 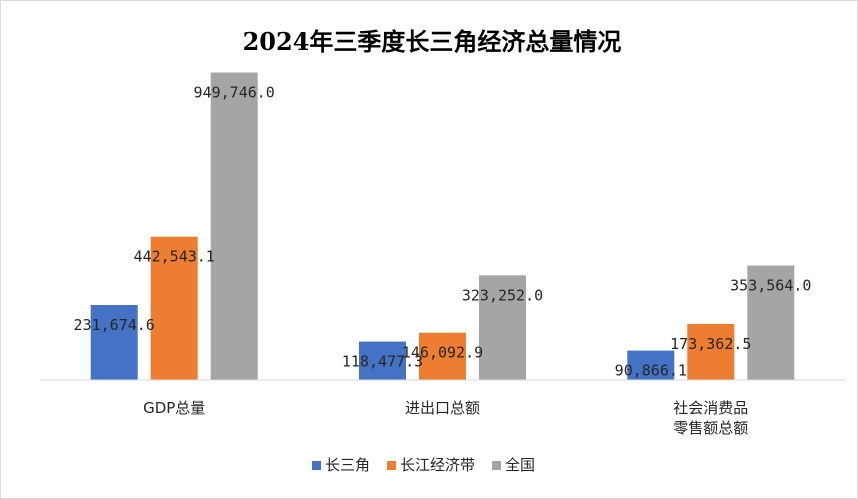 I want to click on legend-swatch-长江经济带, so click(x=391, y=465).